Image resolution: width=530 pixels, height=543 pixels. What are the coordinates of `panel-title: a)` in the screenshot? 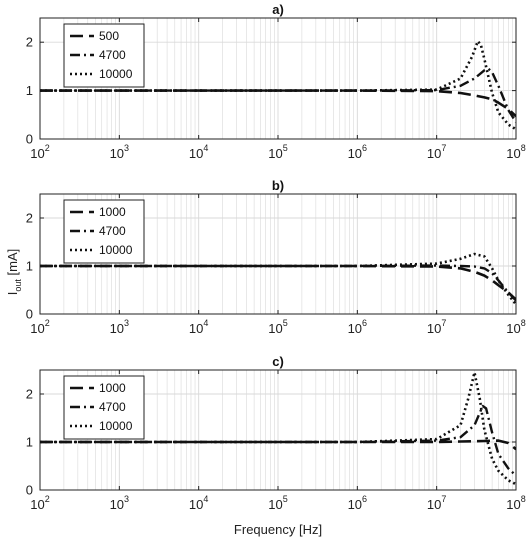 It's located at (278, 9).